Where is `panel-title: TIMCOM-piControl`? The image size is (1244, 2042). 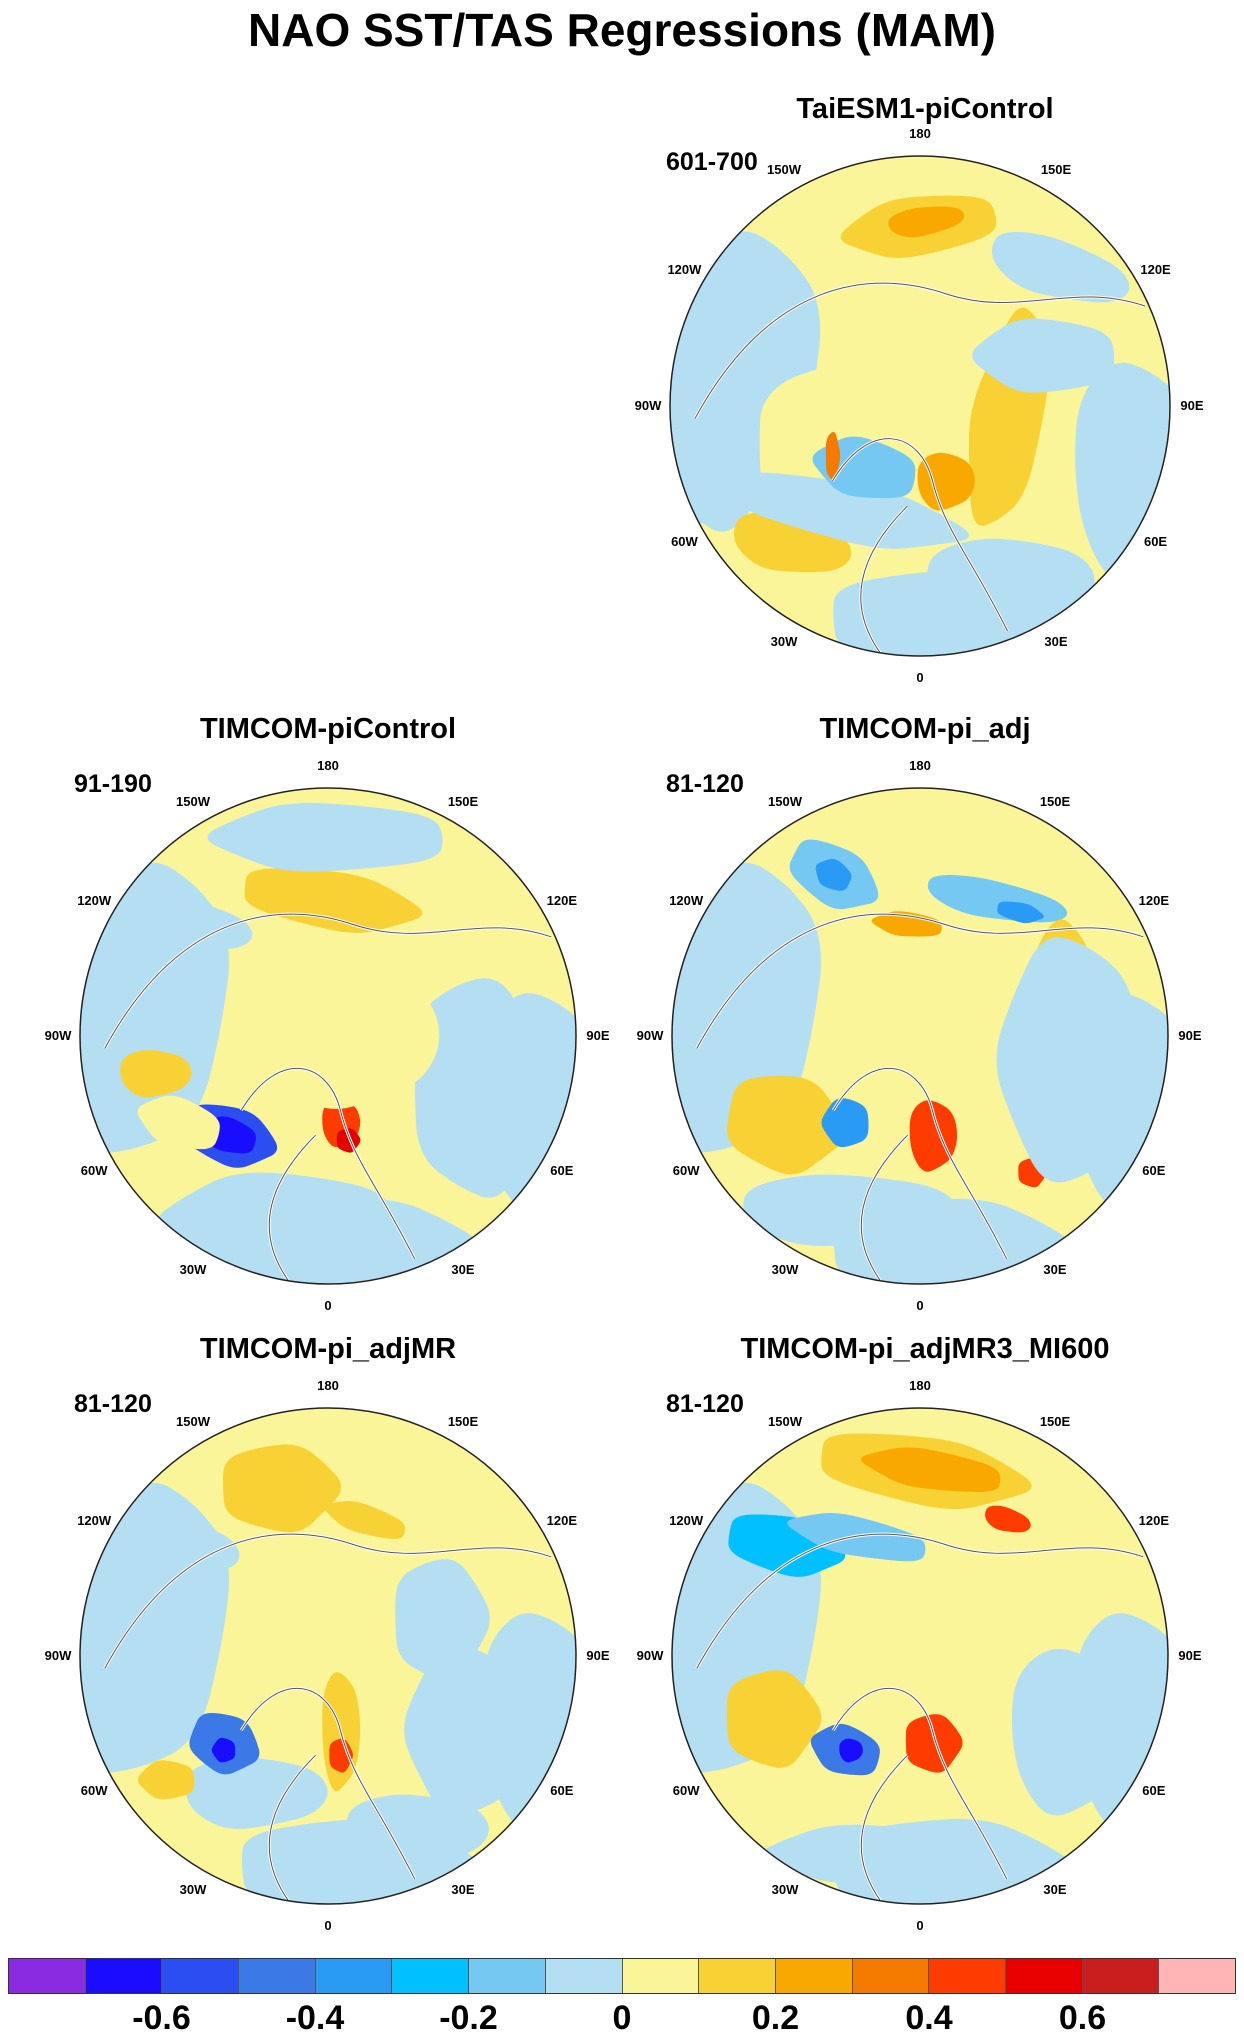 panel-title: TIMCOM-piControl is located at coordinates (328, 729).